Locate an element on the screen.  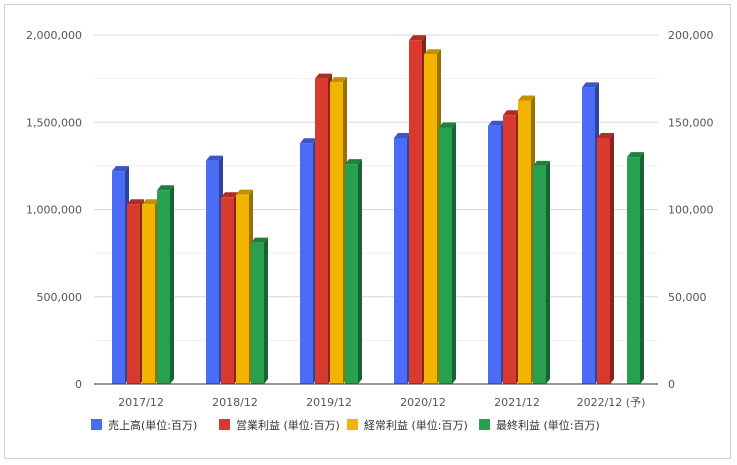
x-axis-tick-label: 2017/12 is located at coordinates (141, 402).